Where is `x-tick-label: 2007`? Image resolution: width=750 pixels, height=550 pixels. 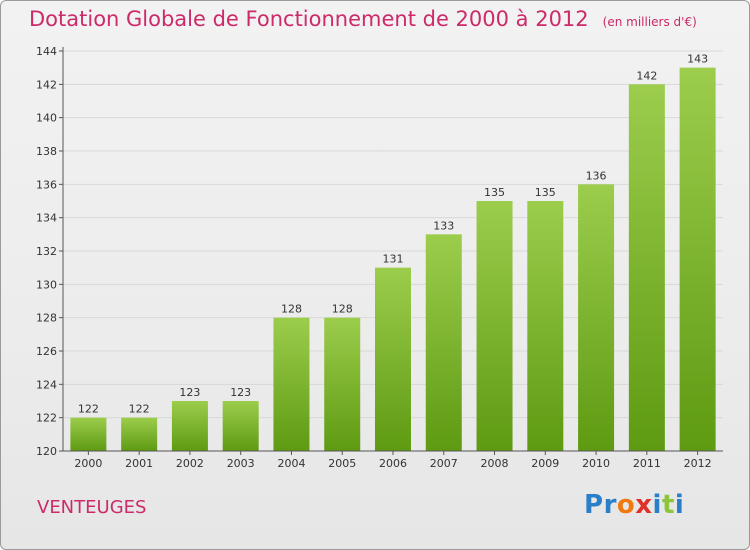
x-tick-label: 2007 is located at coordinates (444, 463).